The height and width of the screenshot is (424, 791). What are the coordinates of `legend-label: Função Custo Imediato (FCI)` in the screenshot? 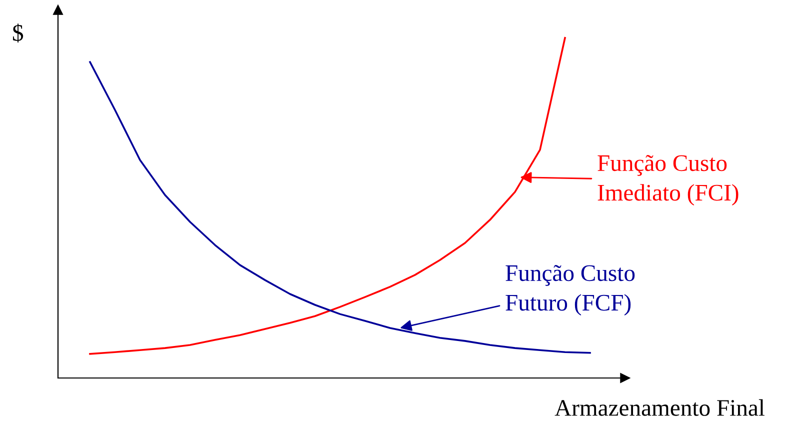 It's located at (668, 180).